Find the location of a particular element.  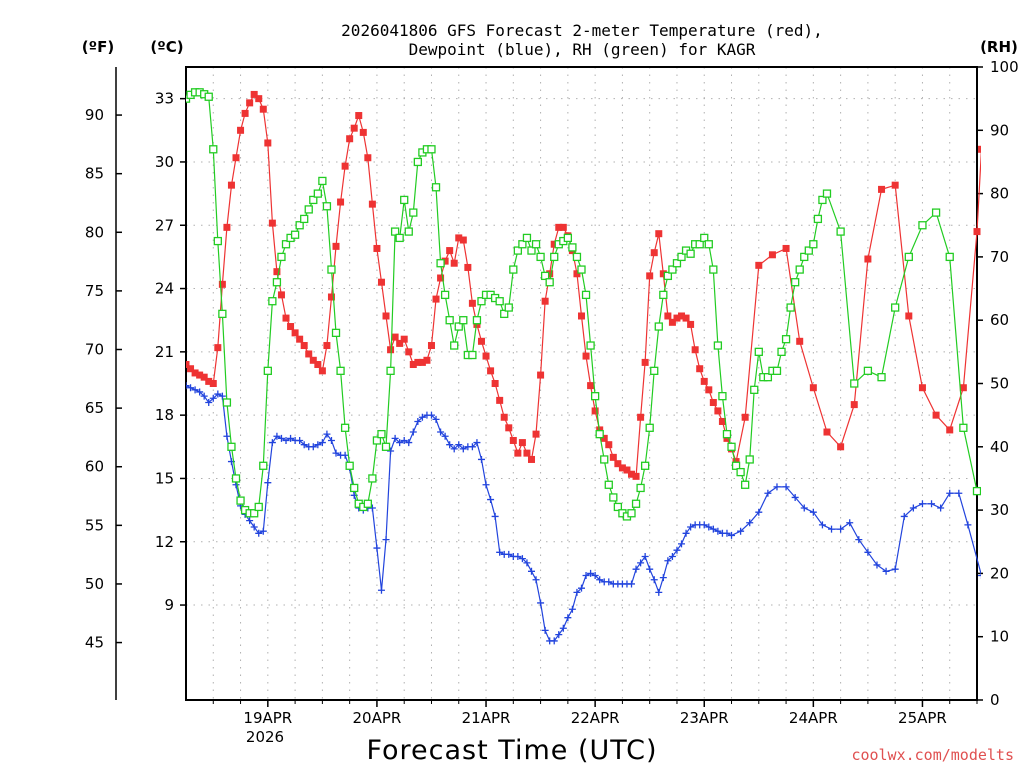

fahrenheit-unit-label: (ºF) is located at coordinates (98, 47).